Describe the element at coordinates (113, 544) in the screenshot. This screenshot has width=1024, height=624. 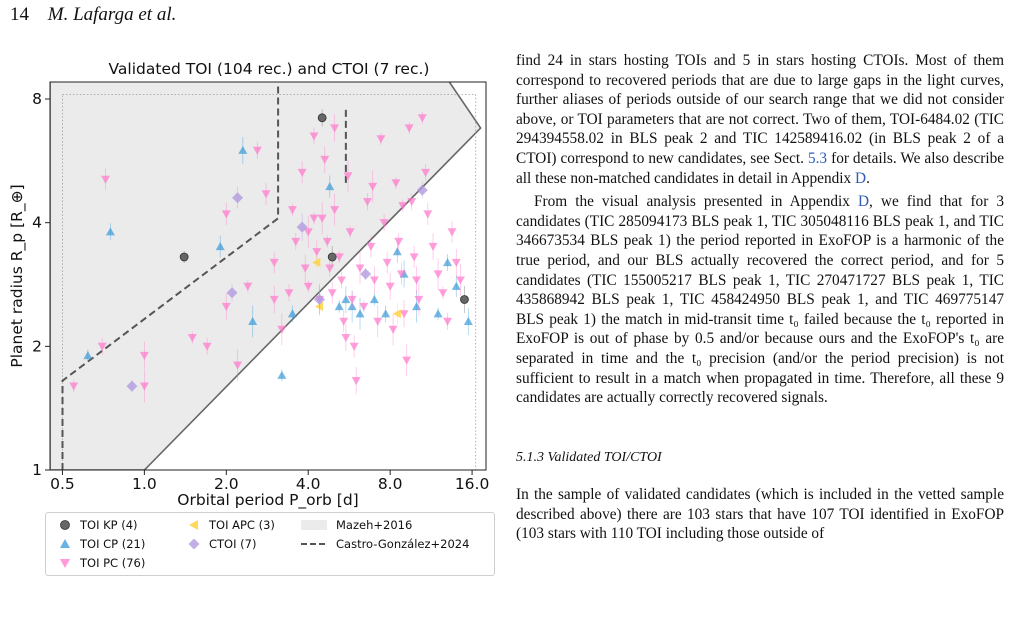
I see `legend-label: TOI CP (21)` at that location.